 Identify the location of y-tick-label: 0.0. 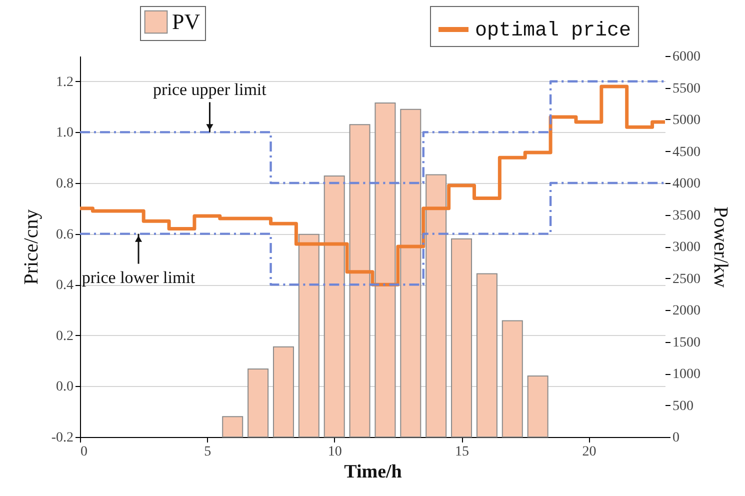
(65, 387).